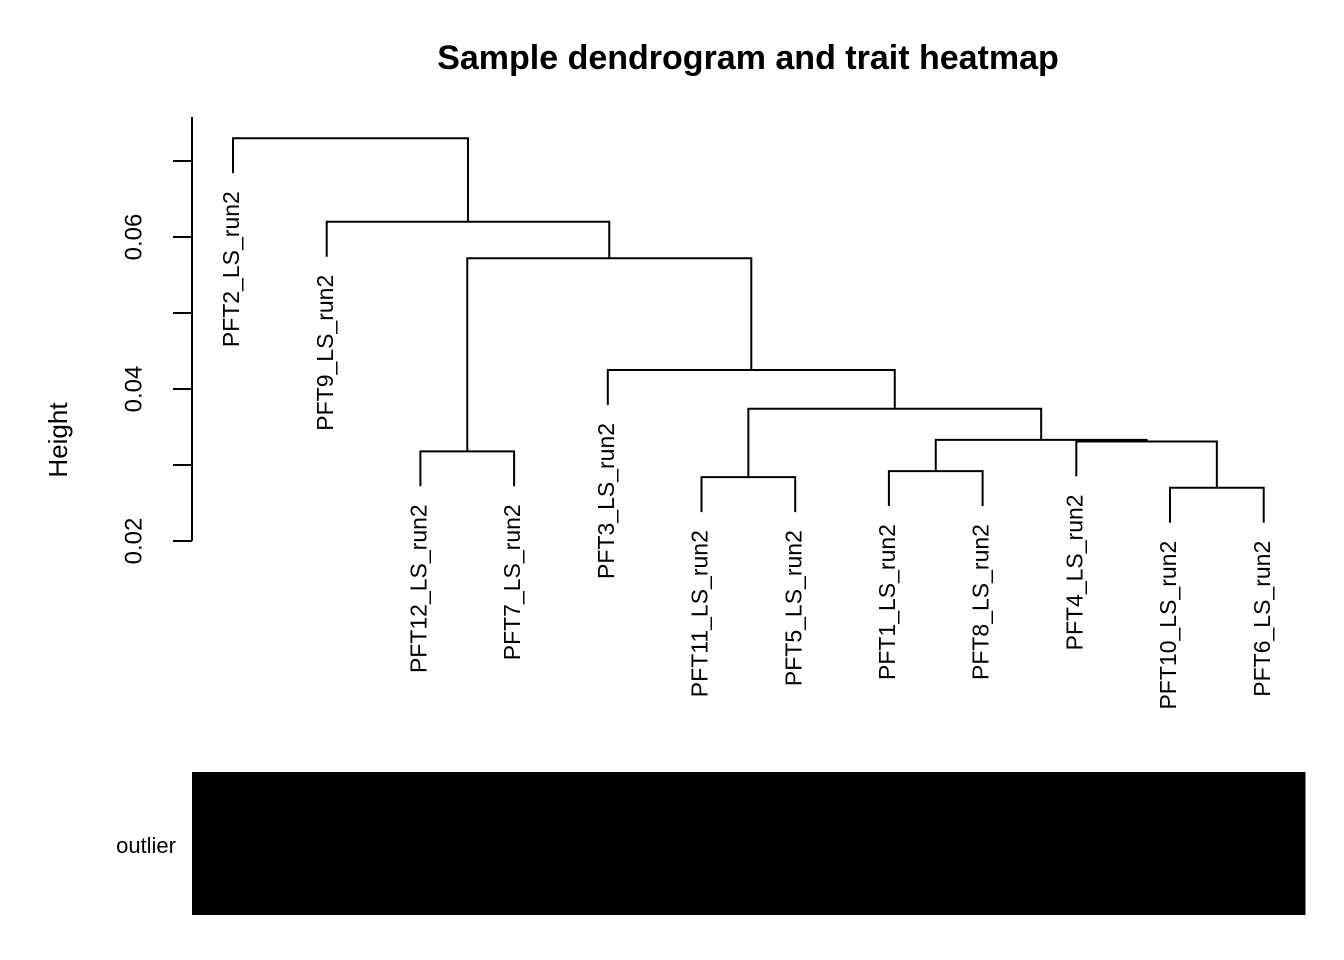 This screenshot has width=1344, height=960. Describe the element at coordinates (146, 845) in the screenshot. I see `trait-label: outlier` at that location.